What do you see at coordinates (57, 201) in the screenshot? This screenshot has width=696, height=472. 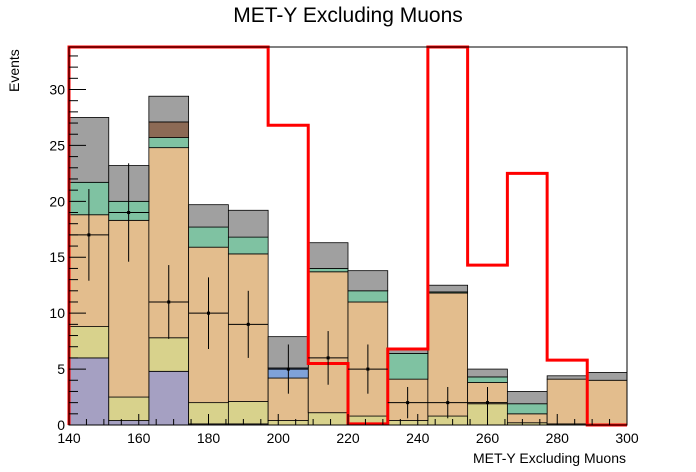 I see `y-tick-label-20: 20` at bounding box center [57, 201].